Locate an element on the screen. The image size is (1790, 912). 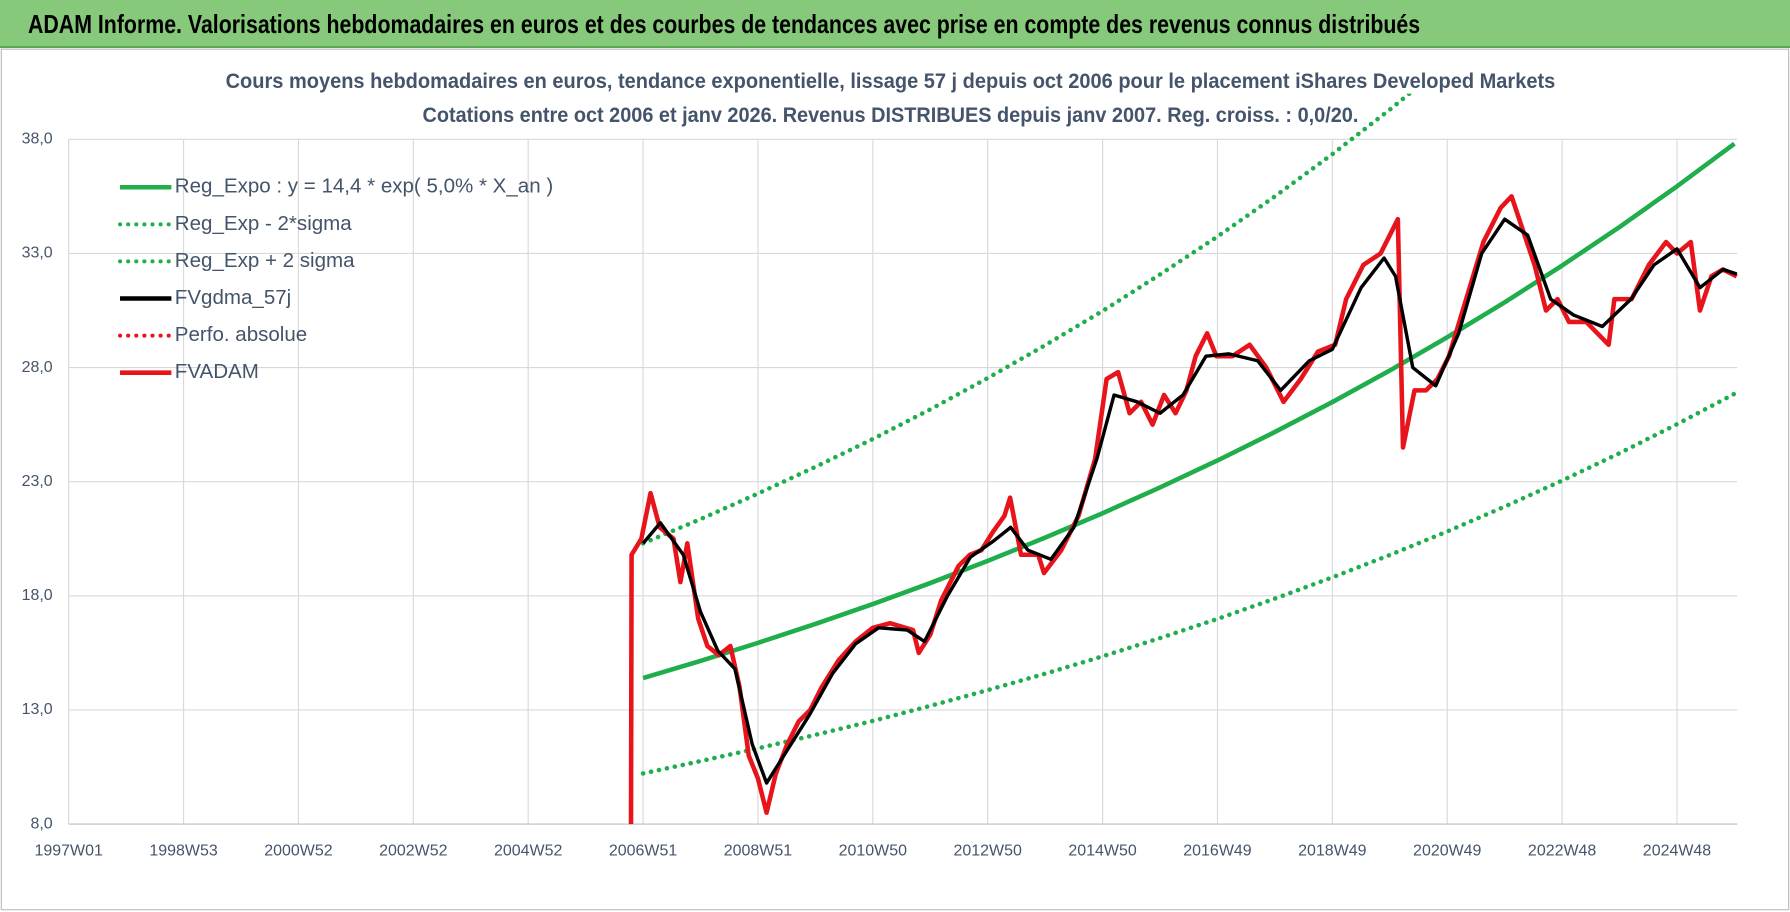
y-tick-label: 18,0 is located at coordinates (37, 595).